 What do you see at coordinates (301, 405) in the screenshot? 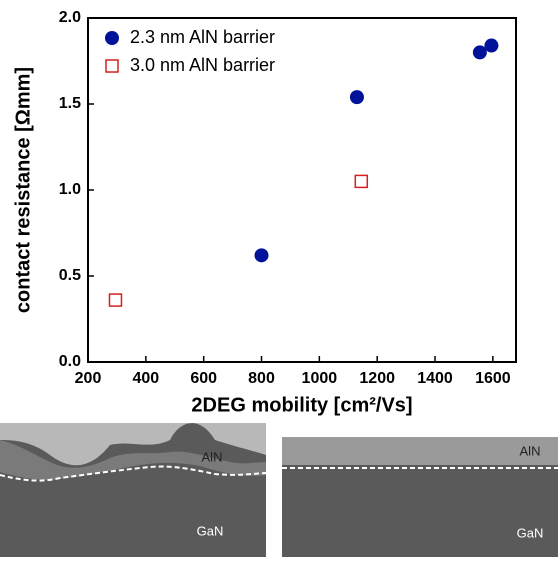
I see `x-axis-label: 2DEG mobility [cm²/Vs]` at bounding box center [301, 405].